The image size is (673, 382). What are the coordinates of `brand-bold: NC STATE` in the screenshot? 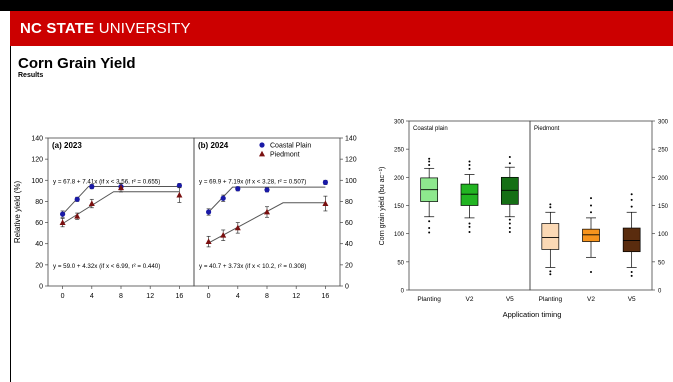 It's located at (57, 28).